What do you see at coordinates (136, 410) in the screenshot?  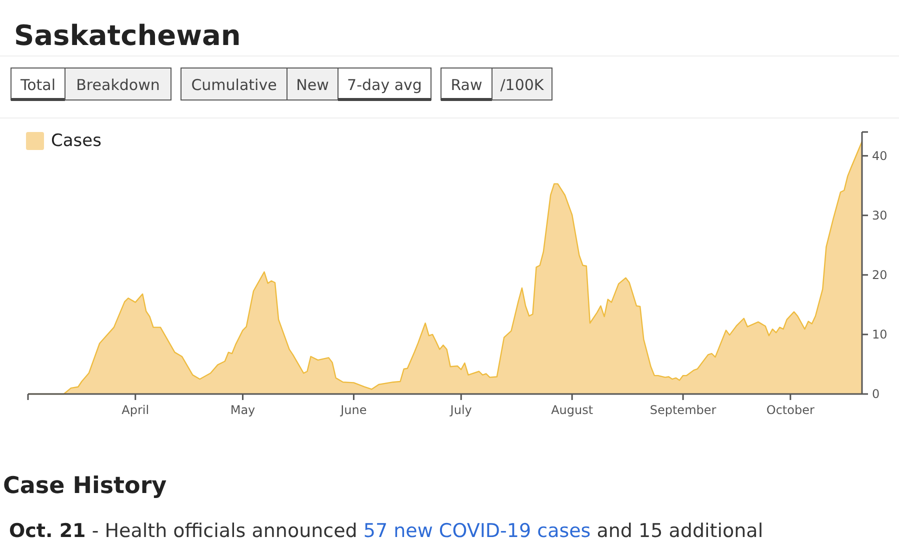 I see `x-tick-label: April` at bounding box center [136, 410].